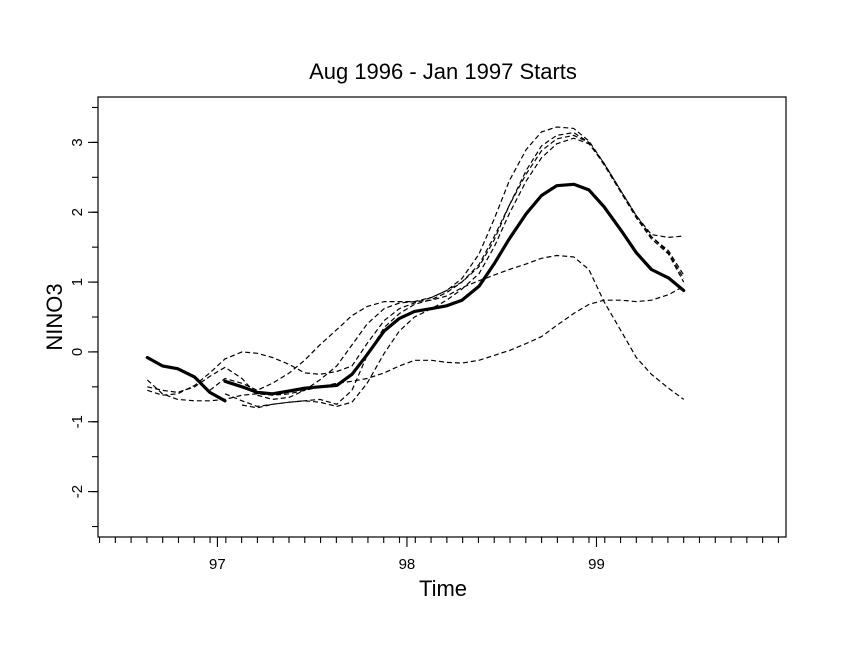 This screenshot has height=653, width=845. What do you see at coordinates (186, 379) in the screenshot?
I see `observed-series-line` at bounding box center [186, 379].